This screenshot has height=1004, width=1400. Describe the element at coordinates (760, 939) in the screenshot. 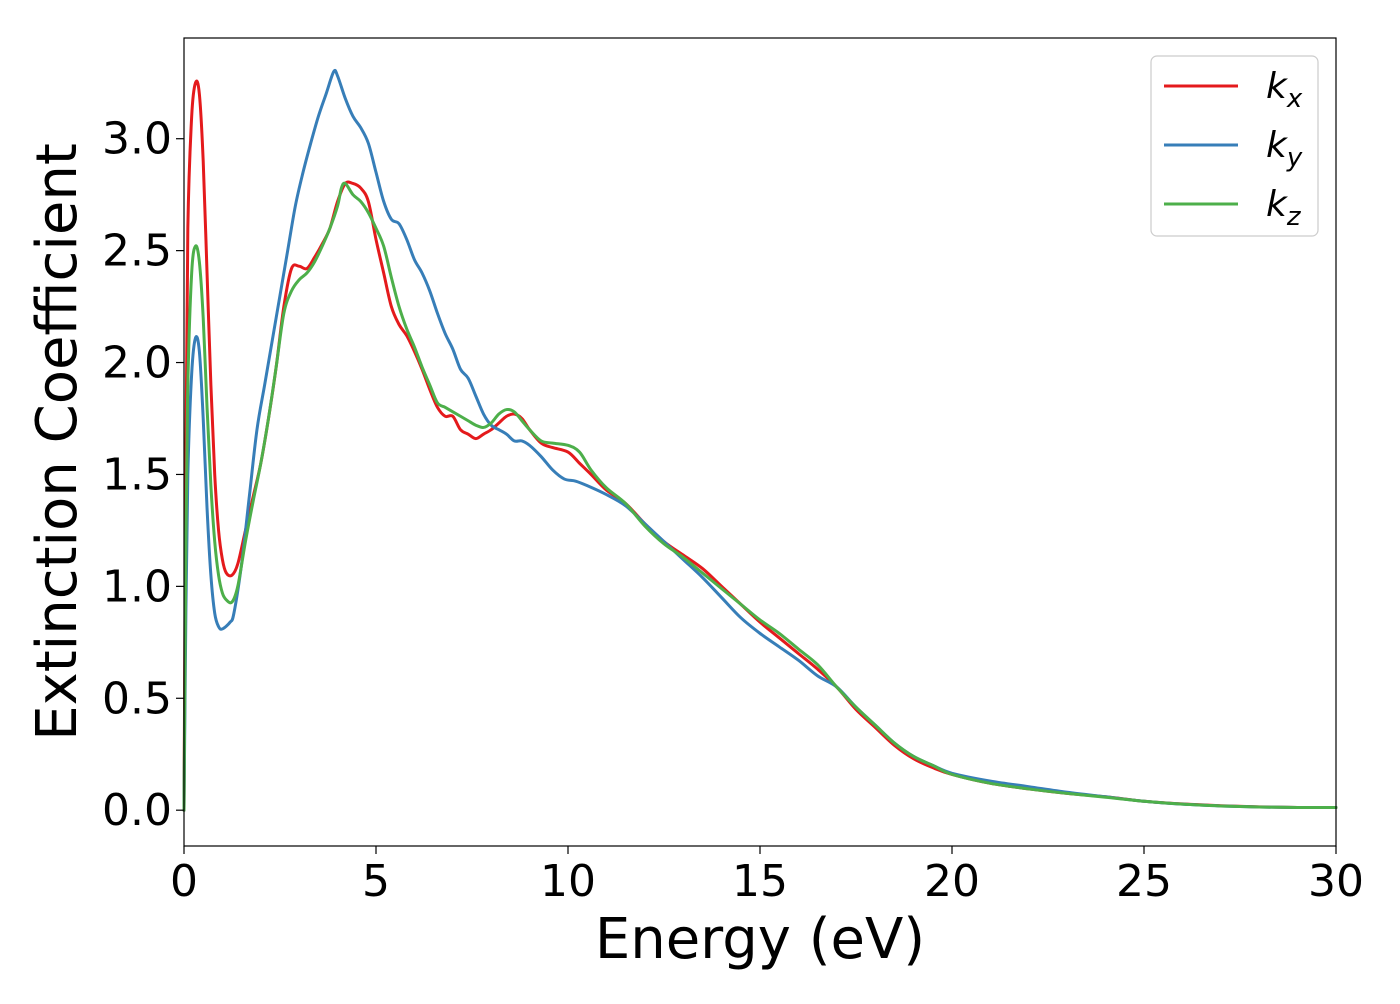

I see `x-axis-label: Energy (eV)` at that location.